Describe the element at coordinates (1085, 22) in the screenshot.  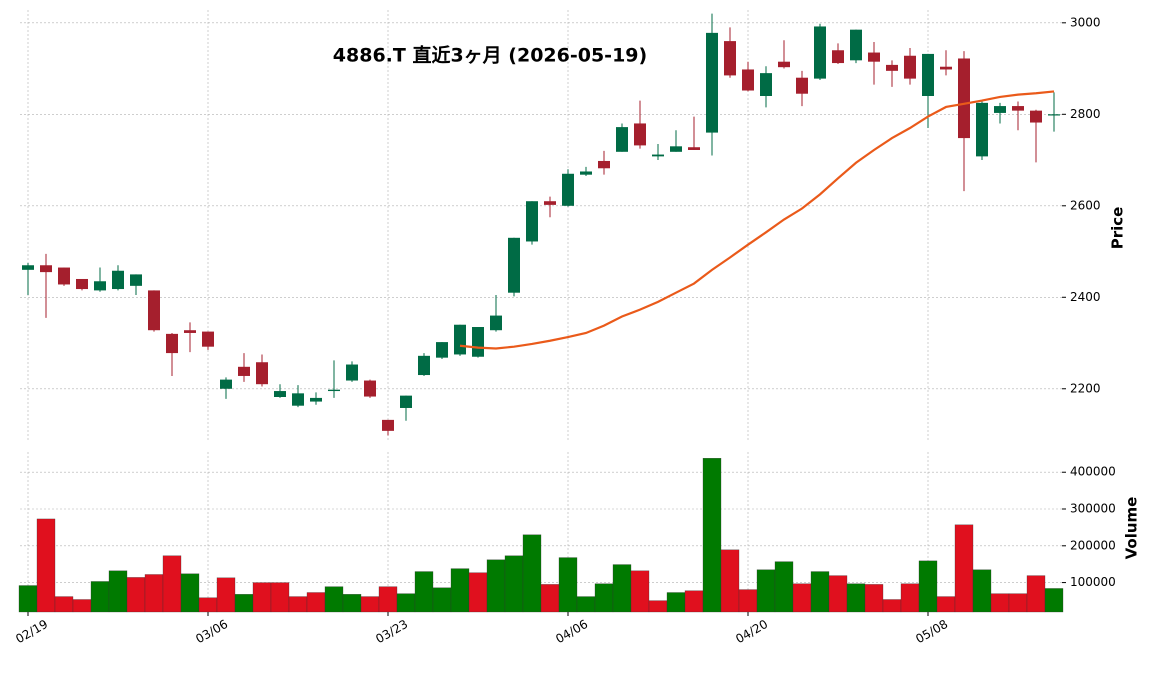
I see `y-tick-label: 3000` at that location.